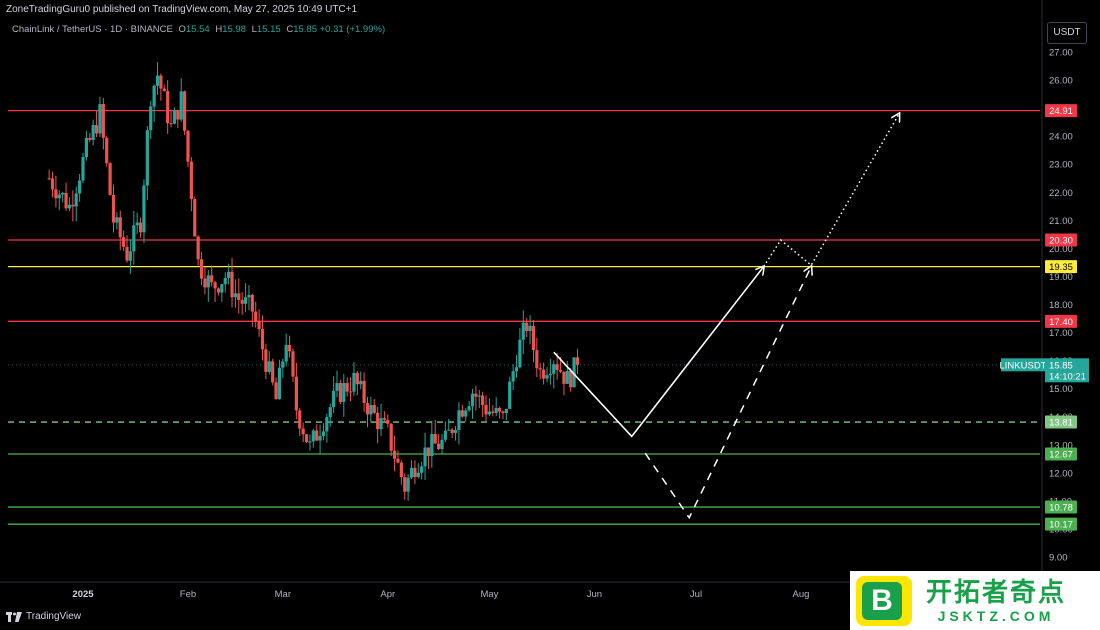  I want to click on level-price-label: 13.81, so click(1061, 423).